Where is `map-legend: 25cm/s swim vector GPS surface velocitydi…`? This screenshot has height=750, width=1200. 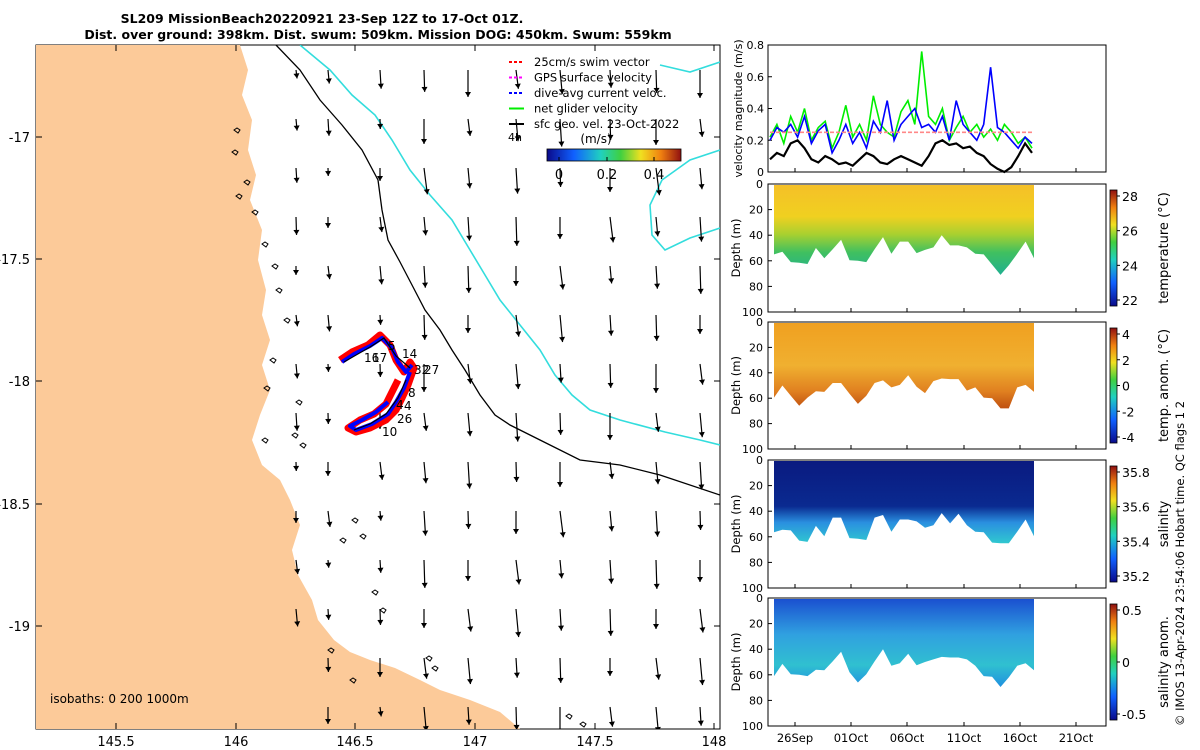
map-legend: 25cm/s swim vector GPS surface velocitydi… is located at coordinates (594, 93).